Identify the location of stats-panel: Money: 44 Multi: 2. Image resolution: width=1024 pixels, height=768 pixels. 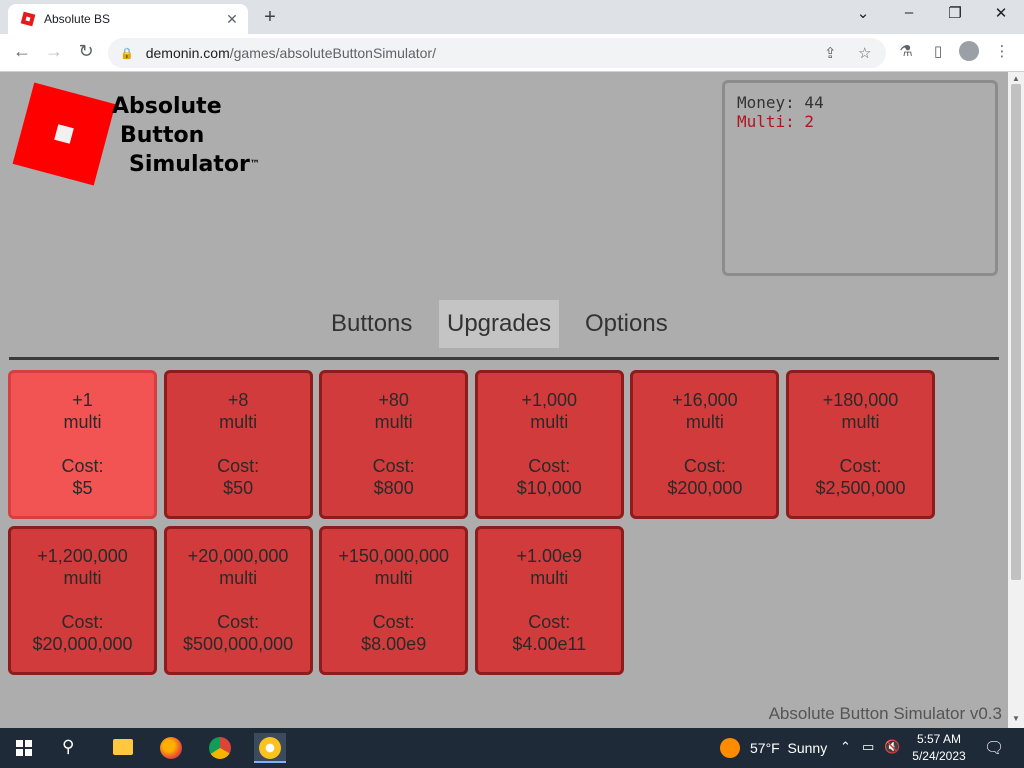
(860, 178).